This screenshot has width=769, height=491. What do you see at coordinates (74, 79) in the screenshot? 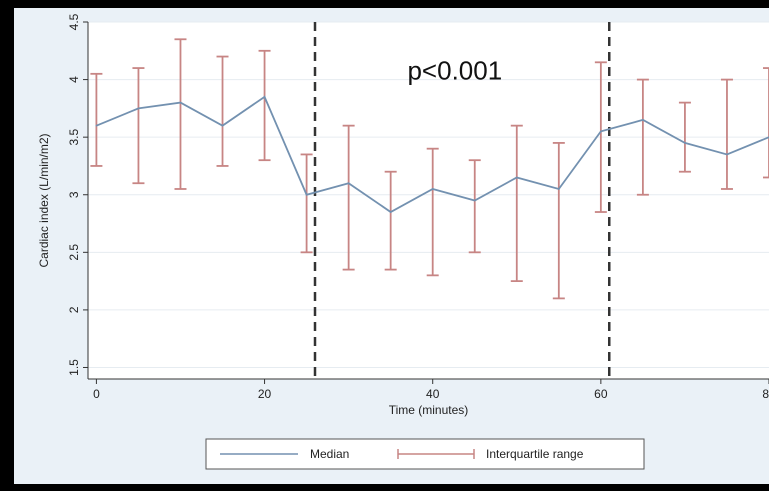
I see `y-tick-label: 4` at bounding box center [74, 79].